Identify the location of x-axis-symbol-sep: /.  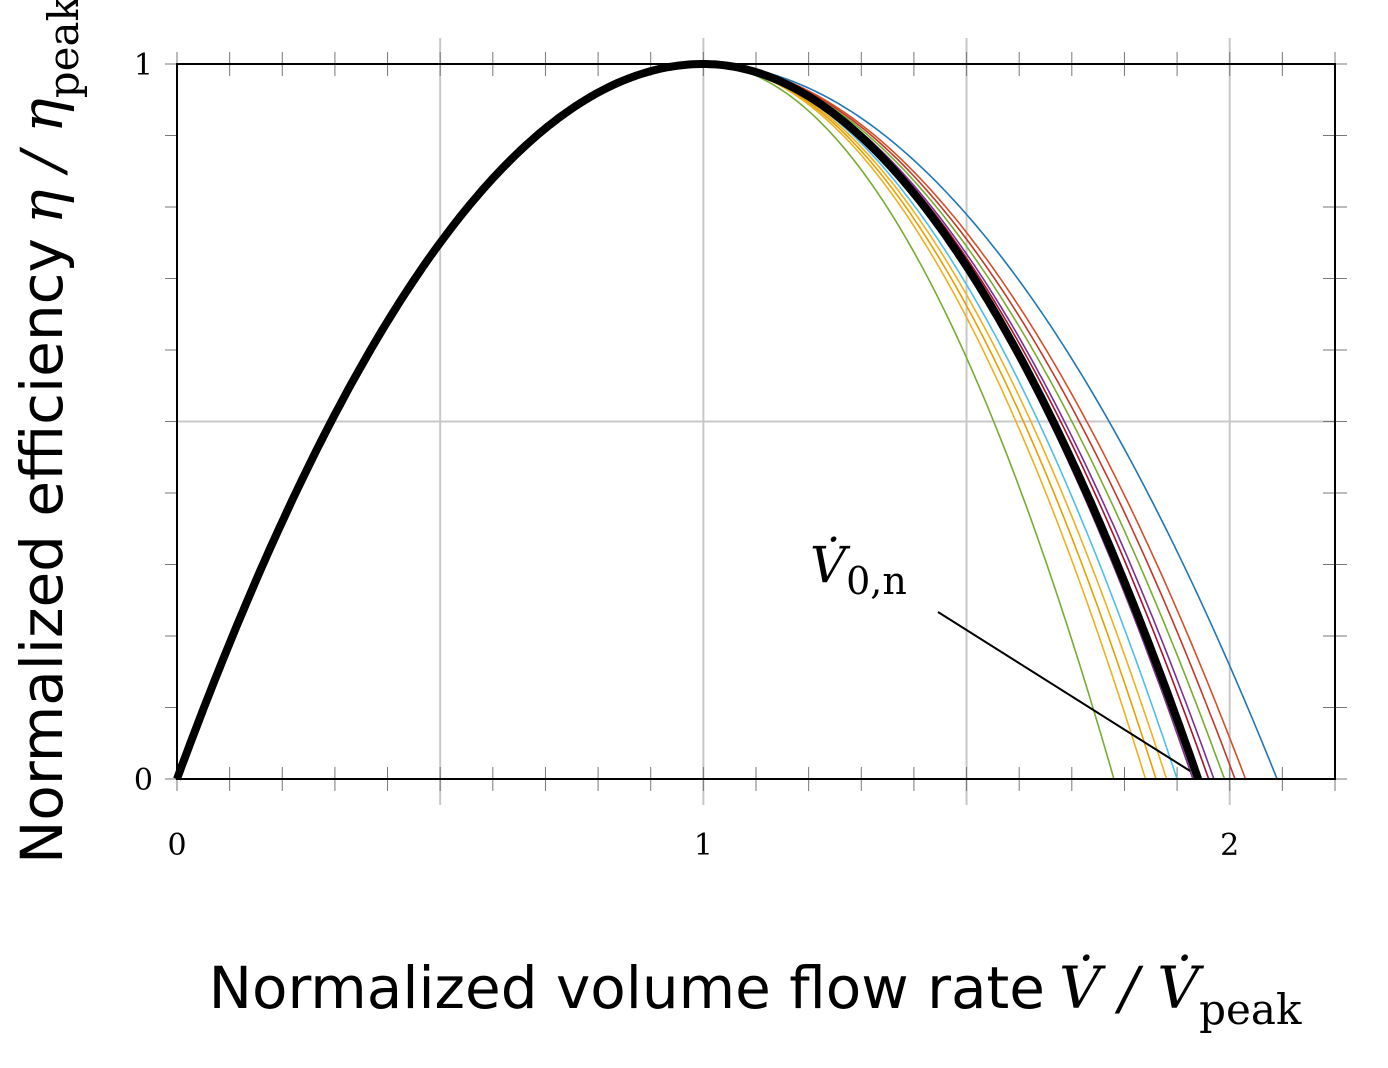
(1129, 988).